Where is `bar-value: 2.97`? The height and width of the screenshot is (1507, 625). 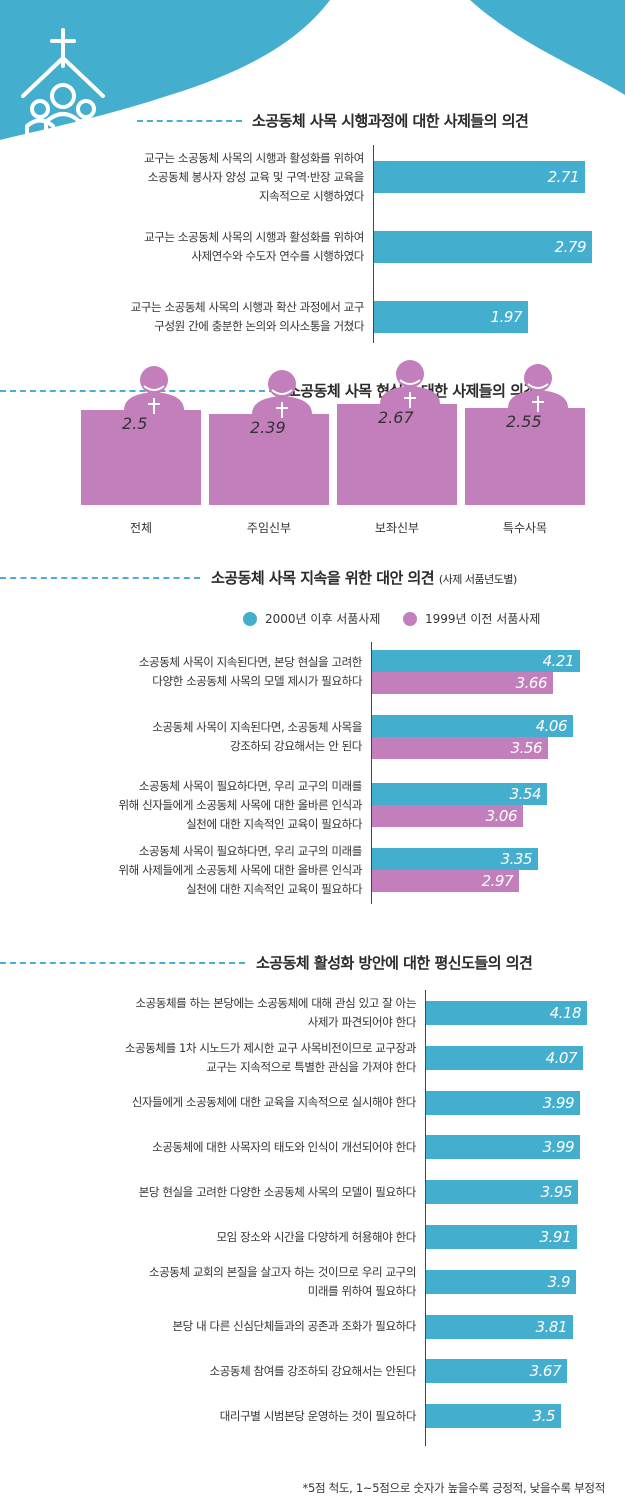
bar-value: 2.97 is located at coordinates (497, 881).